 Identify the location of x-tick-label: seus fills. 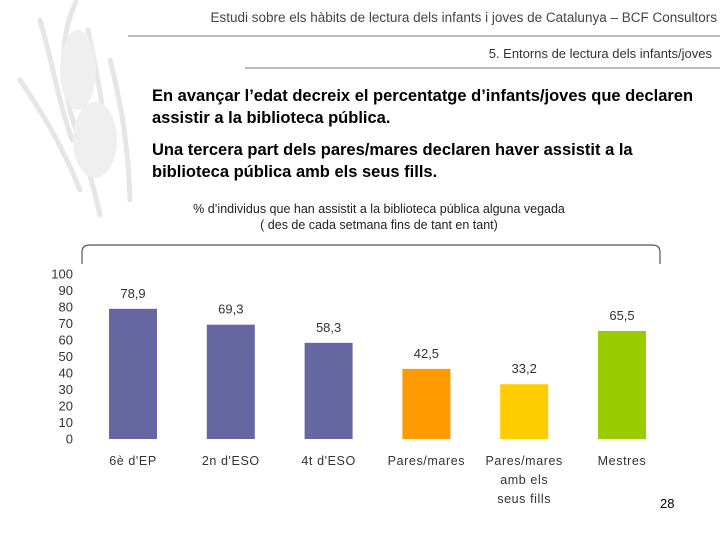
(524, 499).